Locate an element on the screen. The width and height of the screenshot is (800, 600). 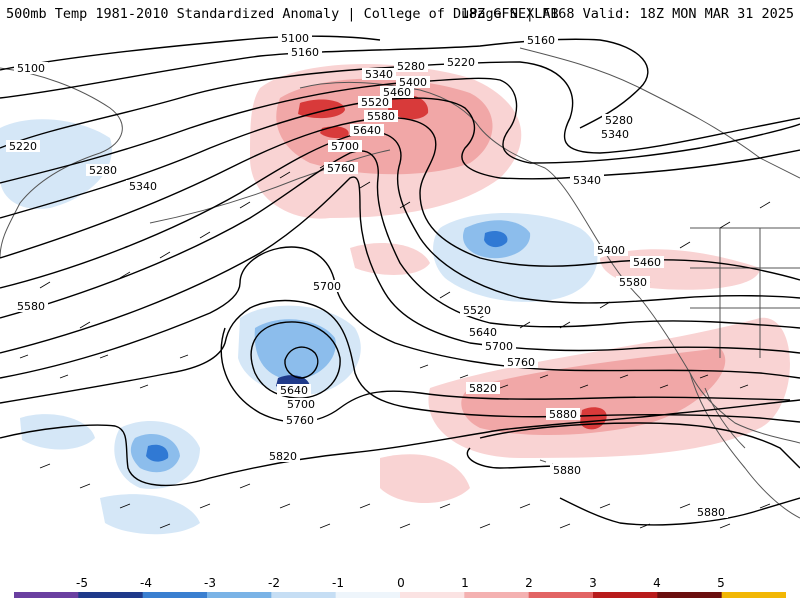
contour-label-5340-b: 5340 is located at coordinates (143, 186).